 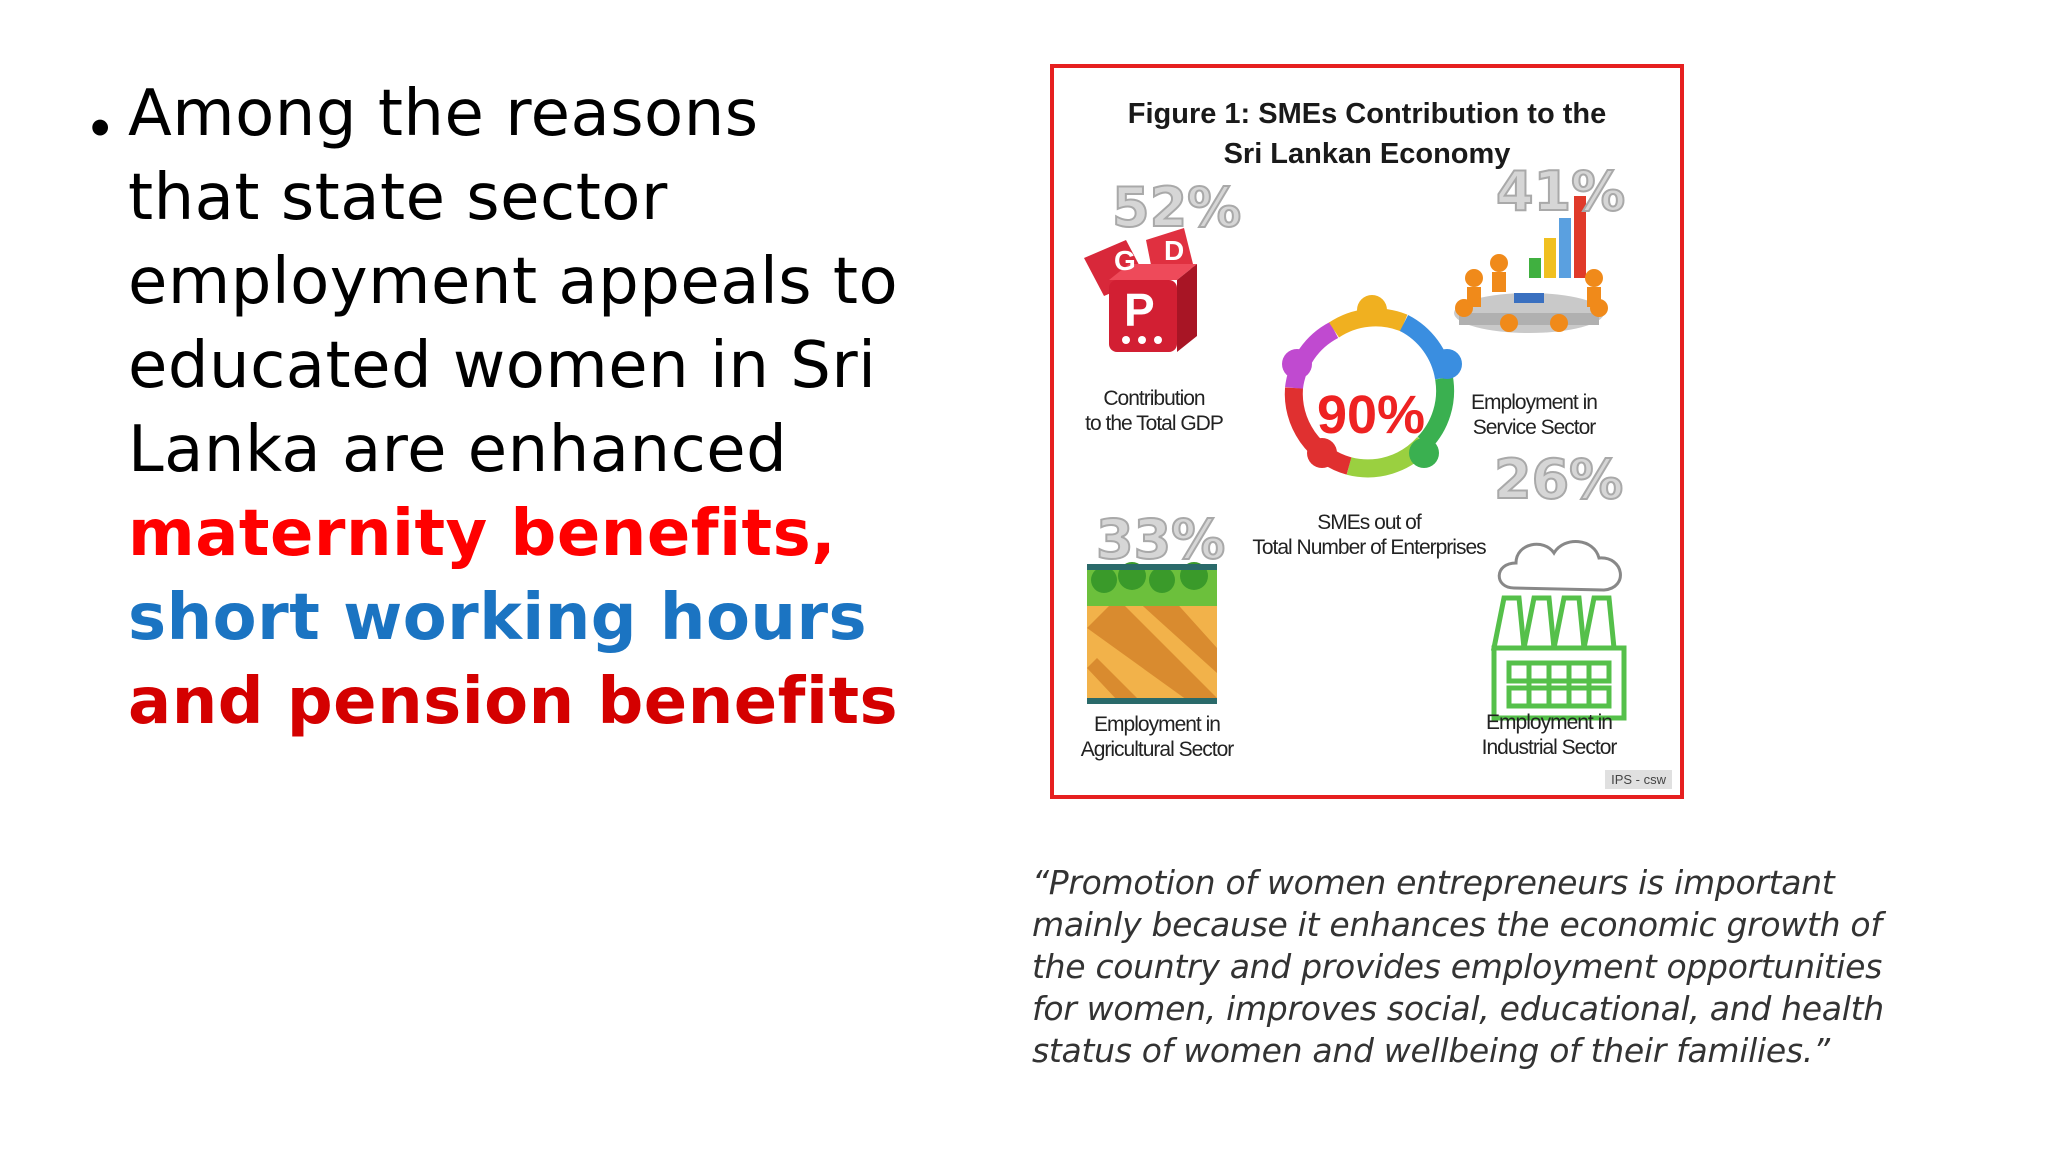 What do you see at coordinates (1355, 458) in the screenshot?
I see `infographic-illustrations: G D P` at bounding box center [1355, 458].